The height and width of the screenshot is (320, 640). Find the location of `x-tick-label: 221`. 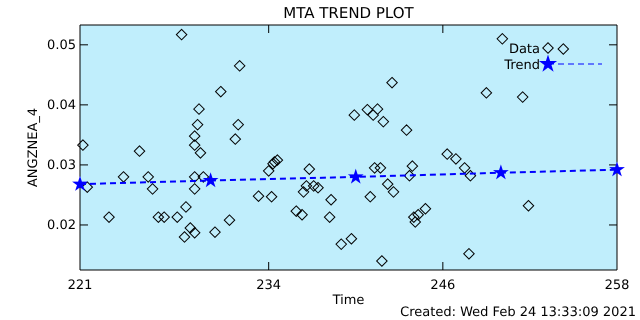

x-tick-label: 221 is located at coordinates (80, 286).